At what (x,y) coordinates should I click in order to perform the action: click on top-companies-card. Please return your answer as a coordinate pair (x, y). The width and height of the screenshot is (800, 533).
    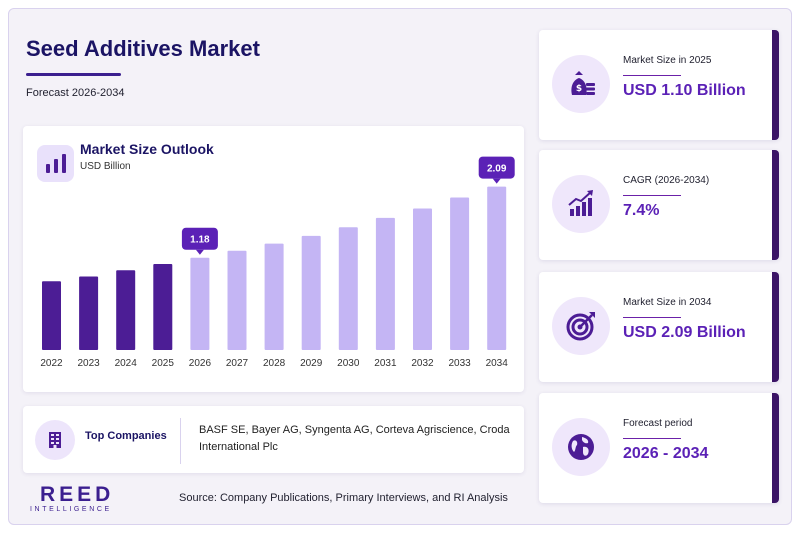
    Looking at the image, I should click on (273, 439).